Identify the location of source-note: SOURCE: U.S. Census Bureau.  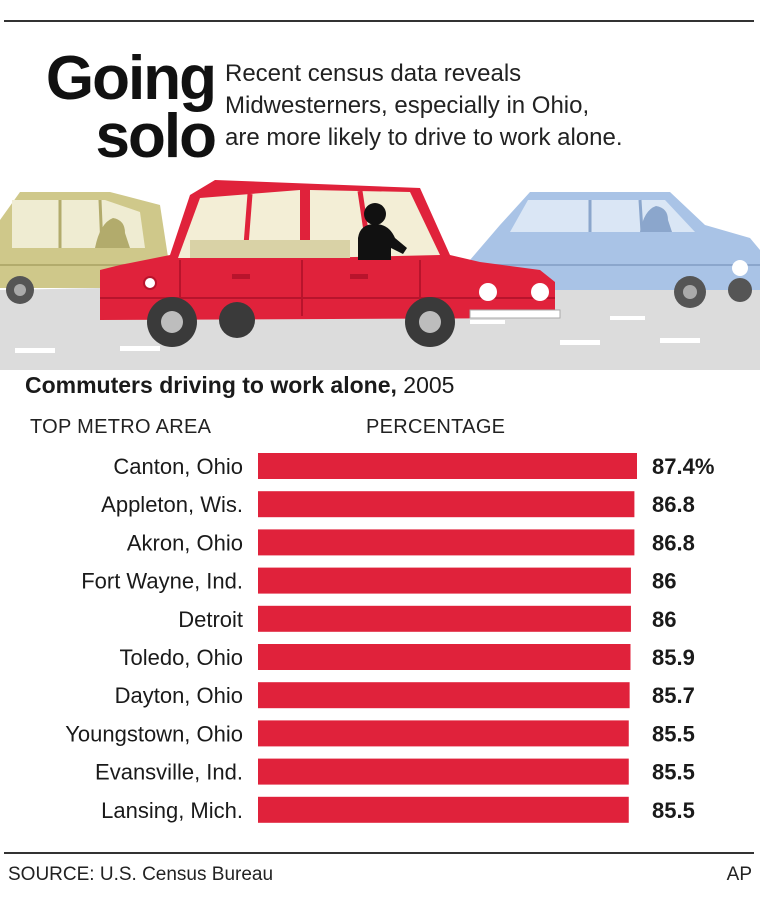
(141, 874).